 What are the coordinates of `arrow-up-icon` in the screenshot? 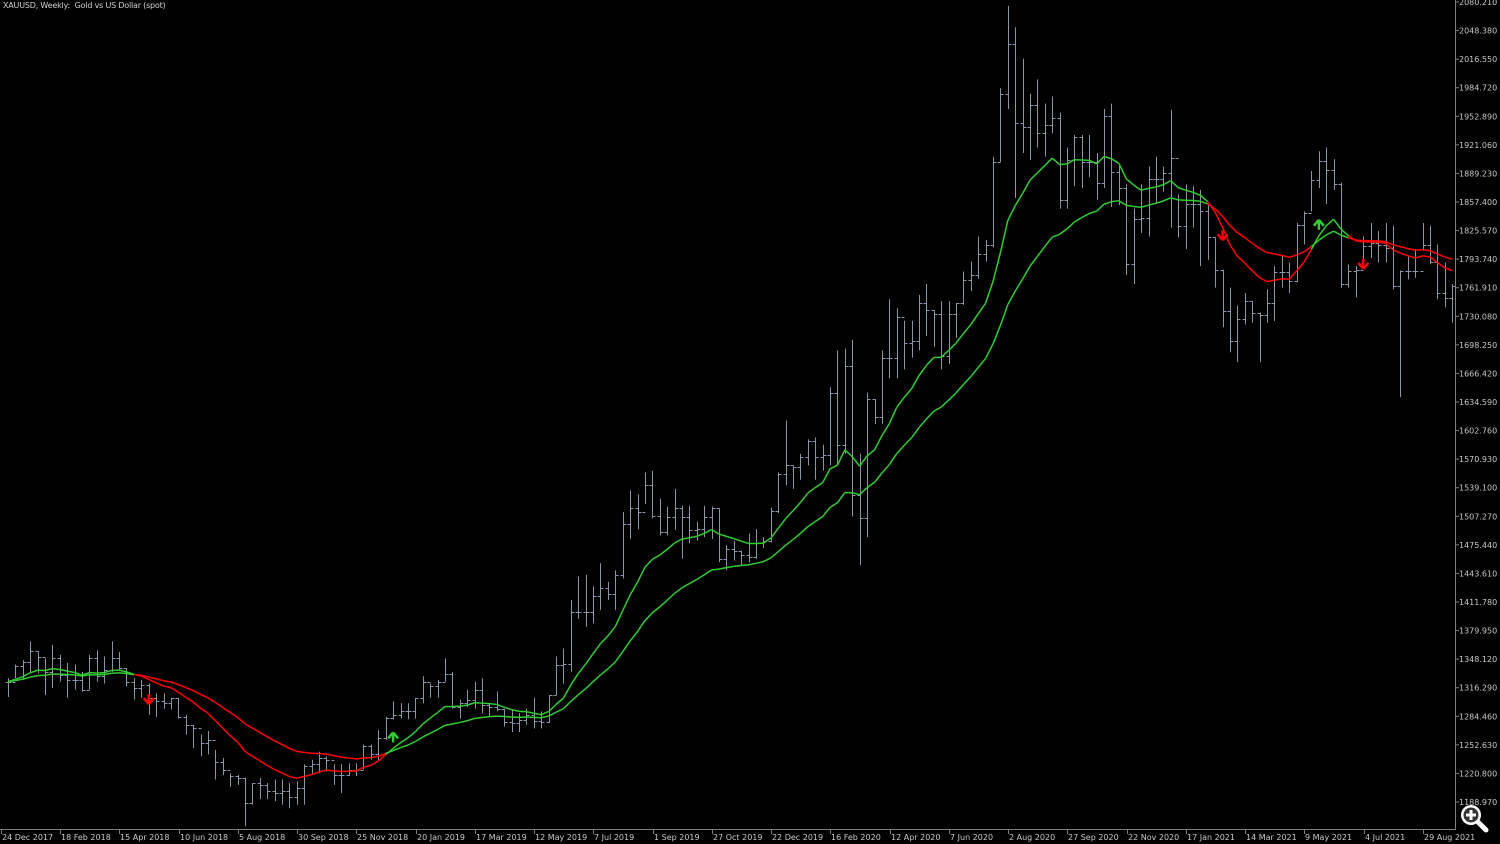 It's located at (1318, 224).